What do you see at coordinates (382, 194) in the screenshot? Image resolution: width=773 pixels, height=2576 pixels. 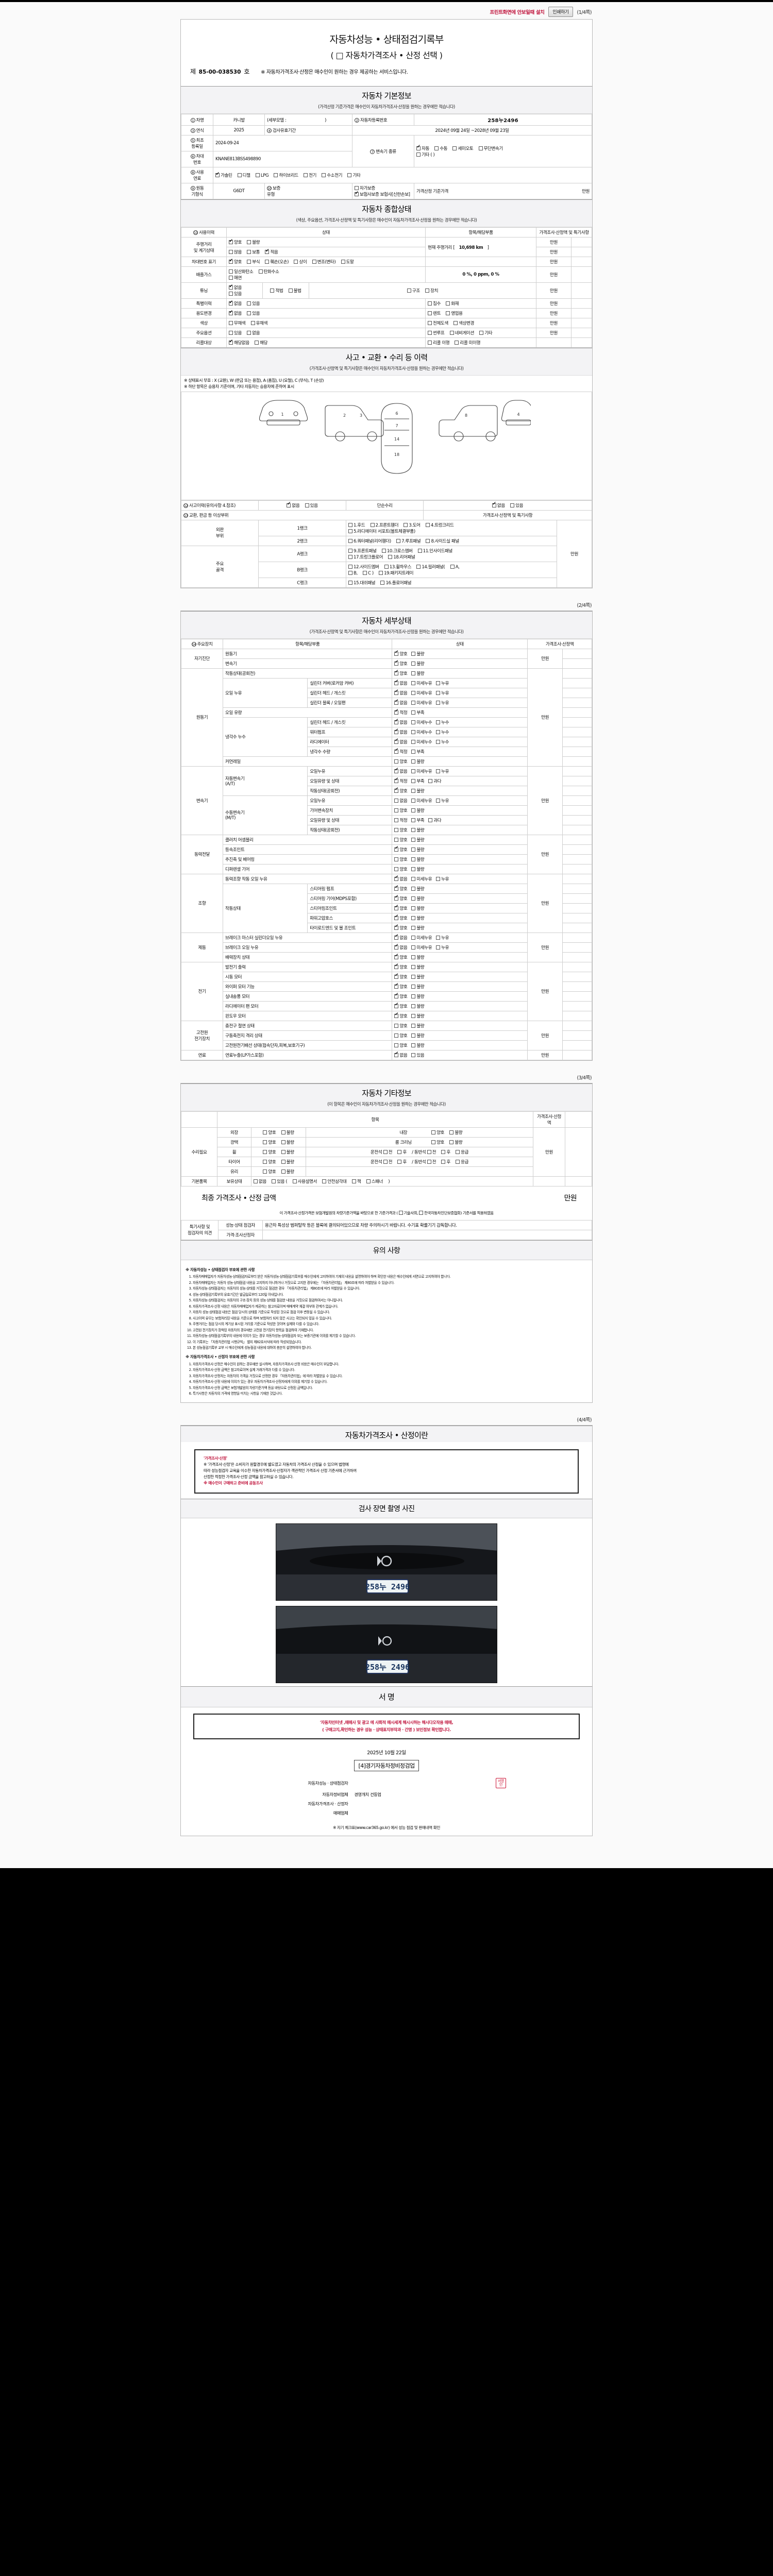 I see `warranty-opt-insurer: 보험사보증 보험사[신한손보]` at bounding box center [382, 194].